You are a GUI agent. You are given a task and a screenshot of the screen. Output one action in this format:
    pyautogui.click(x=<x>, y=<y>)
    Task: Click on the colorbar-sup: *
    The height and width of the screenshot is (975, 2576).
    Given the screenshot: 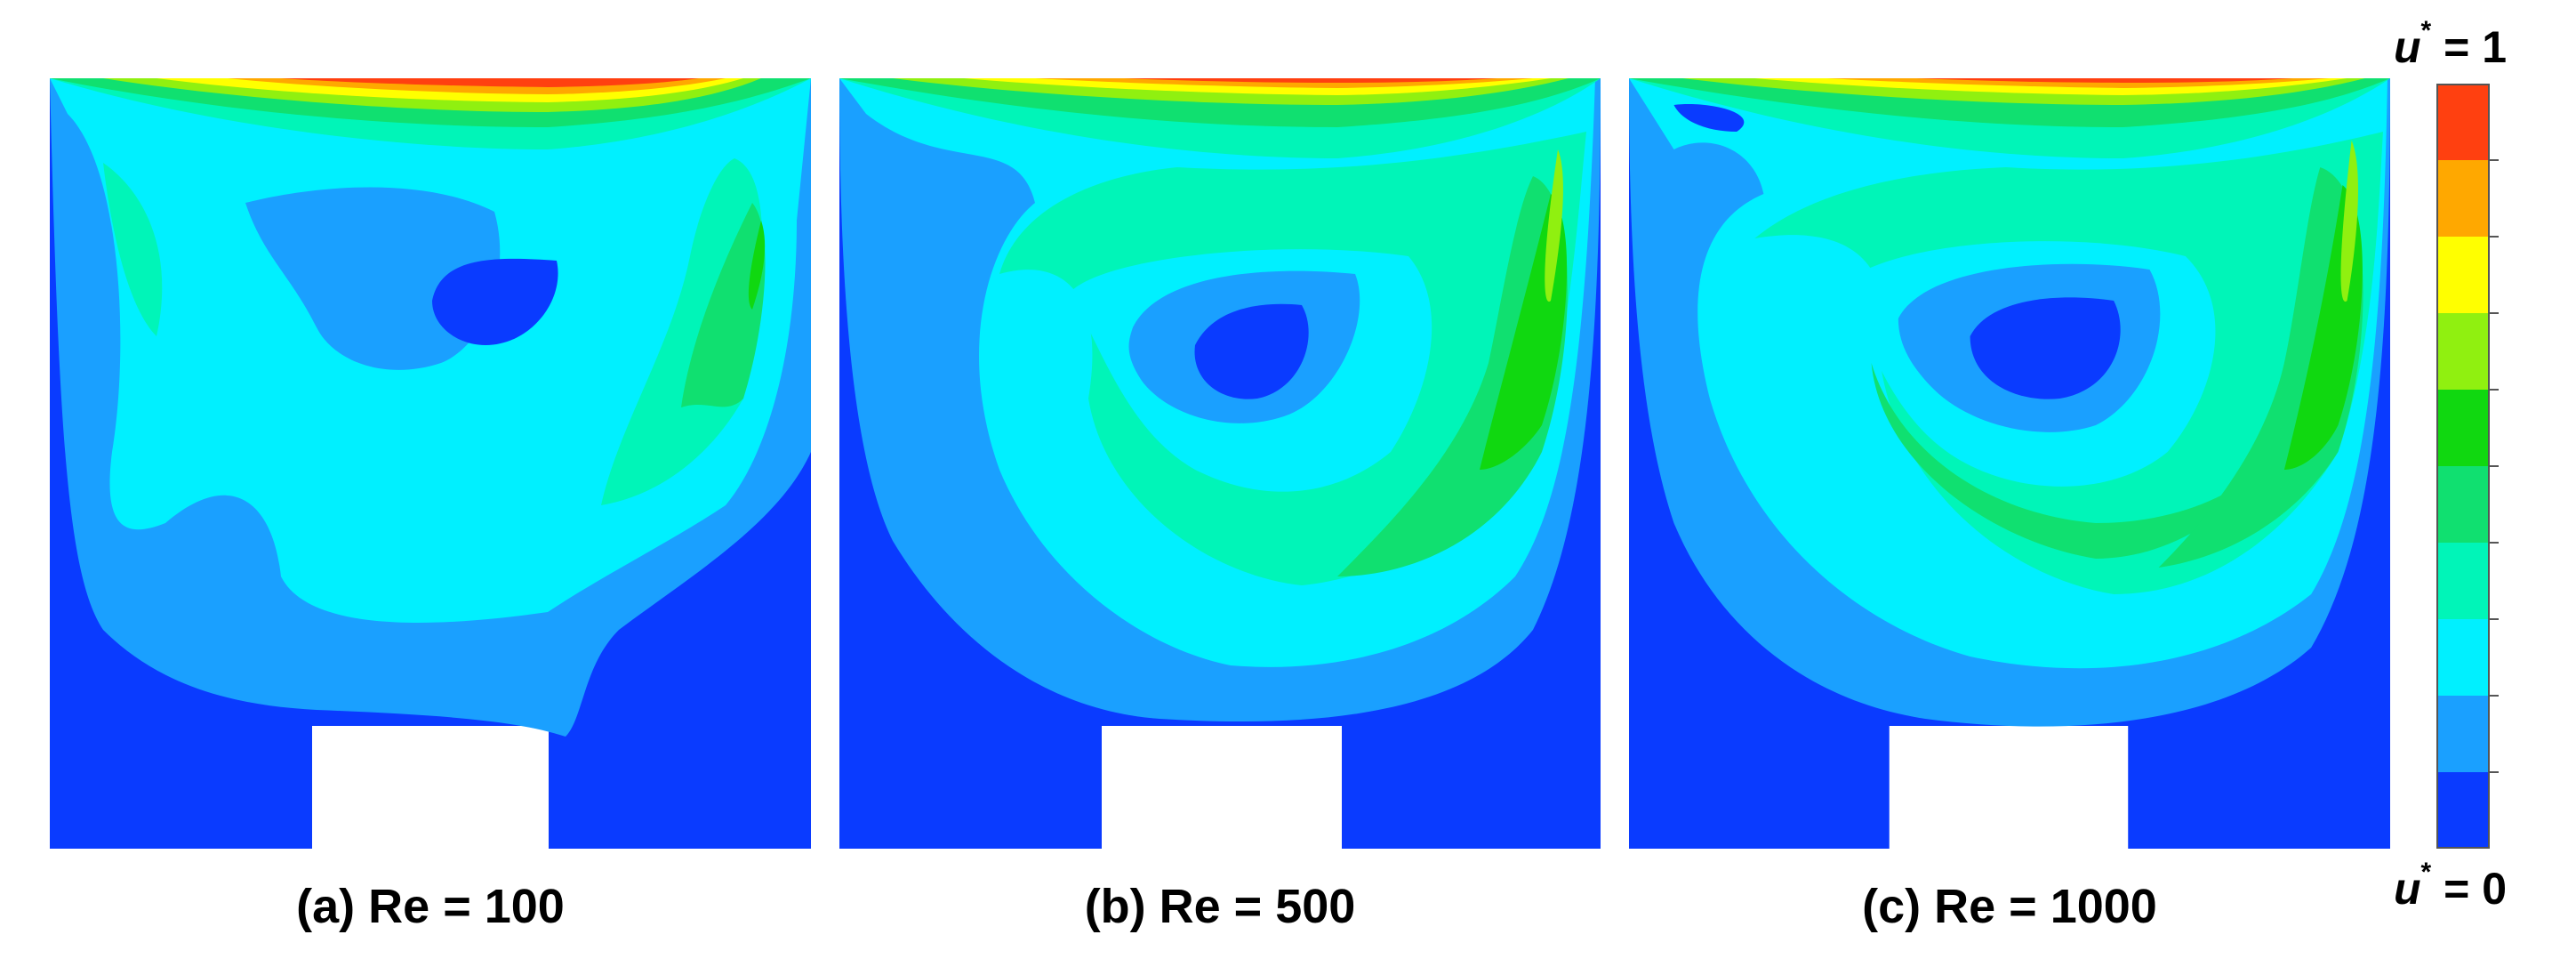 What is the action you would take?
    pyautogui.click(x=2426, y=31)
    